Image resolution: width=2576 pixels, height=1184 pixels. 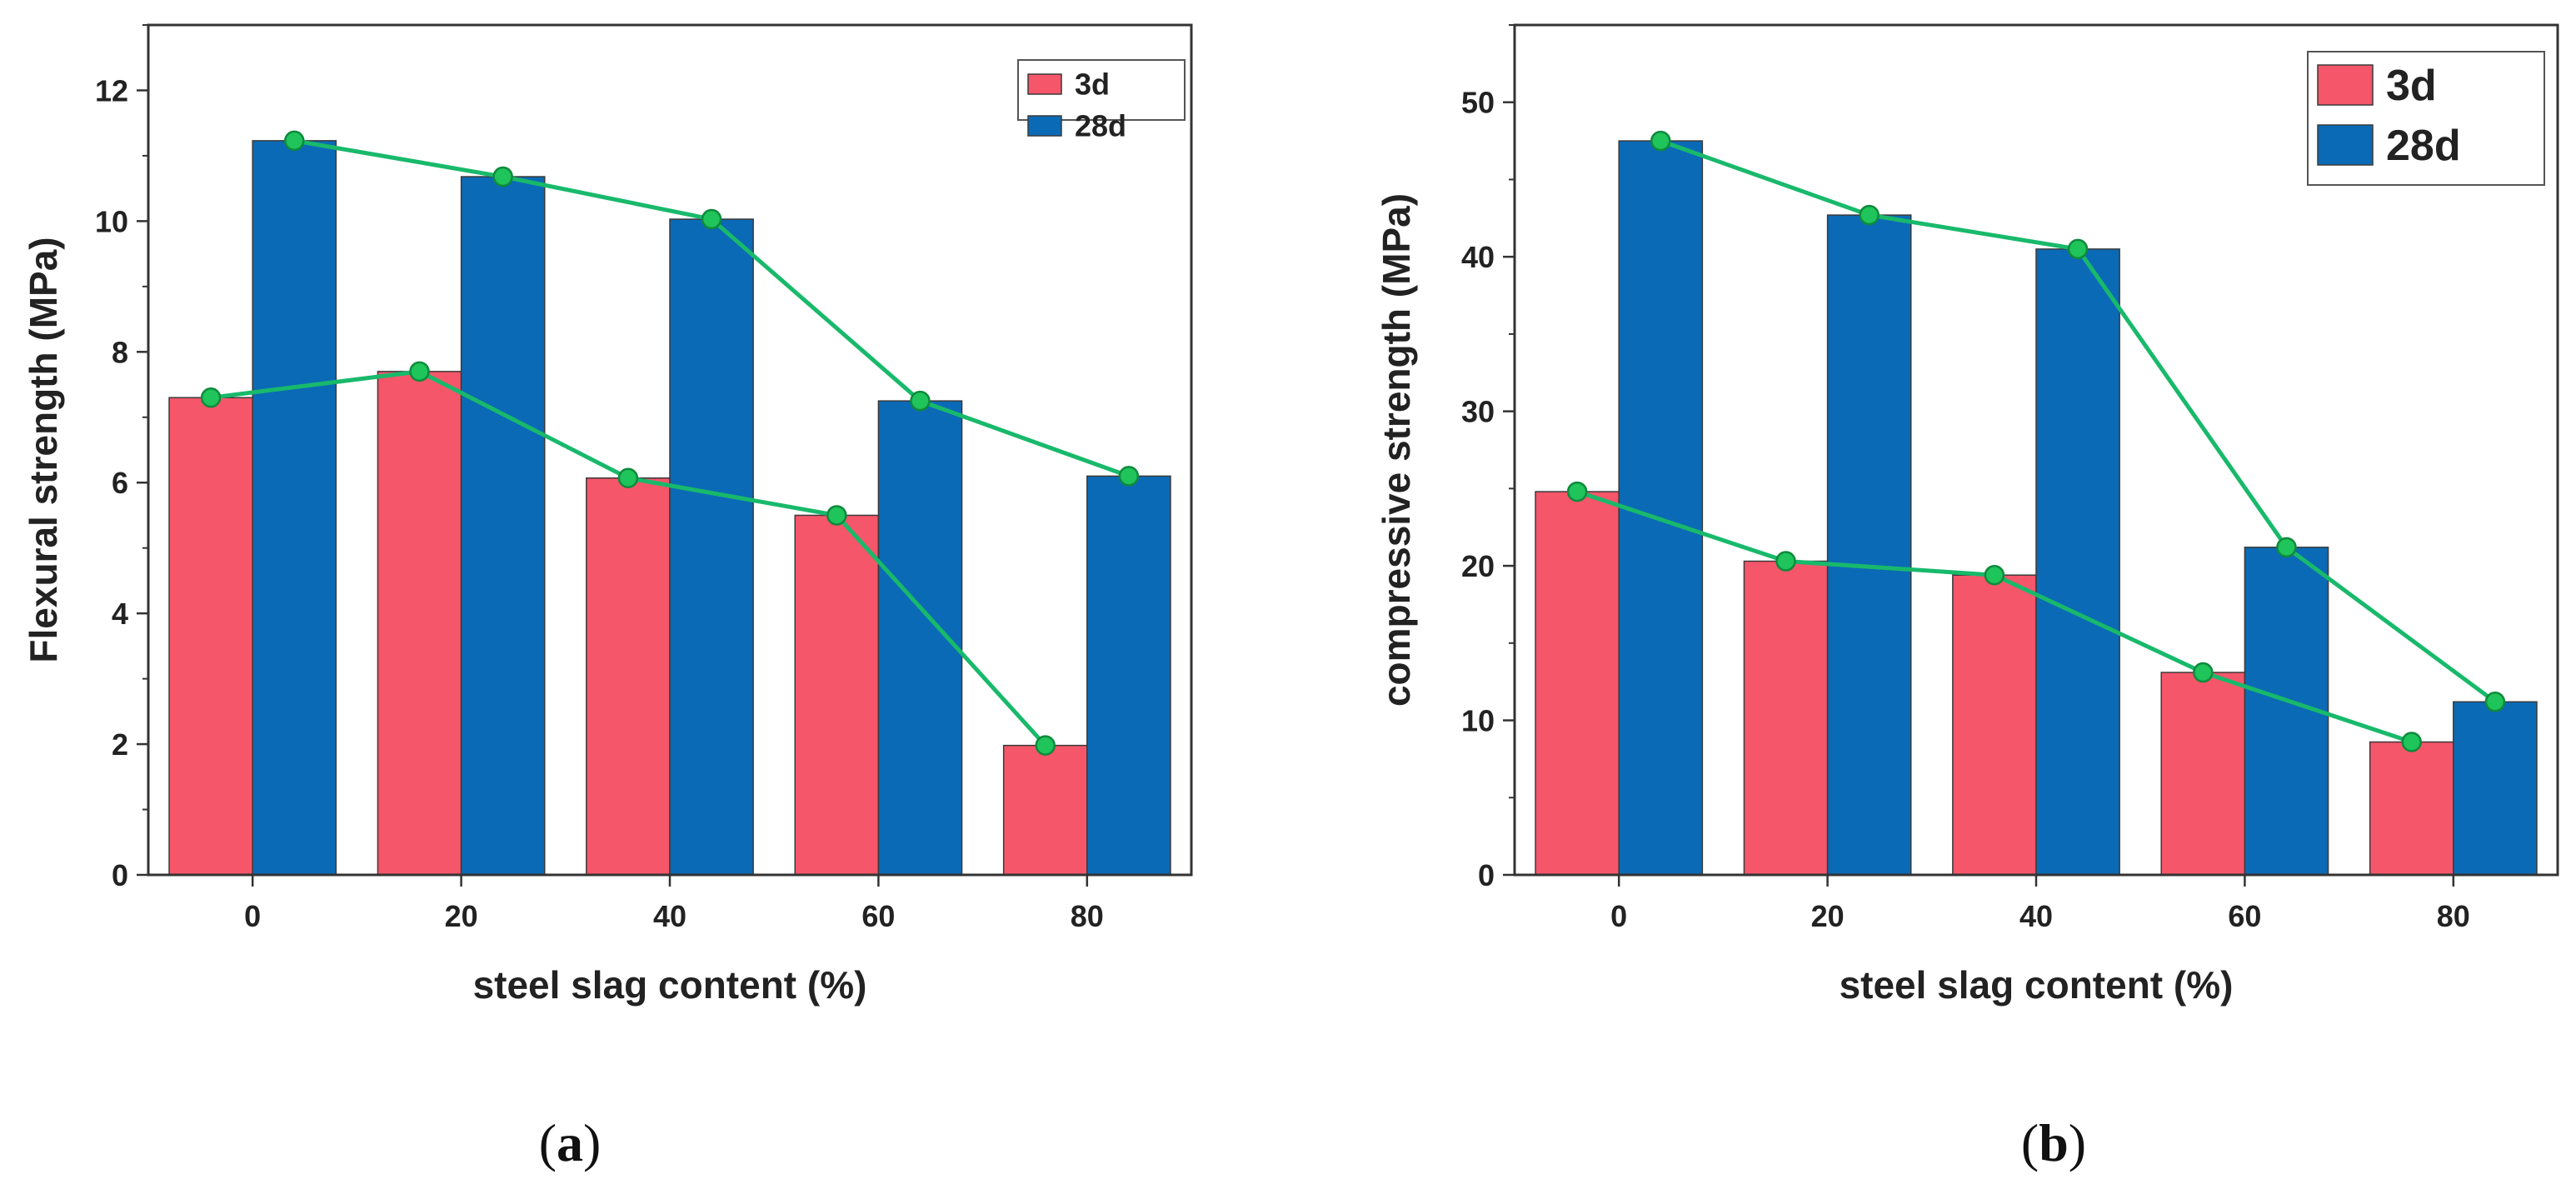 What do you see at coordinates (1396, 450) in the screenshot?
I see `y-axis-title: compressive strength (MPa)` at bounding box center [1396, 450].